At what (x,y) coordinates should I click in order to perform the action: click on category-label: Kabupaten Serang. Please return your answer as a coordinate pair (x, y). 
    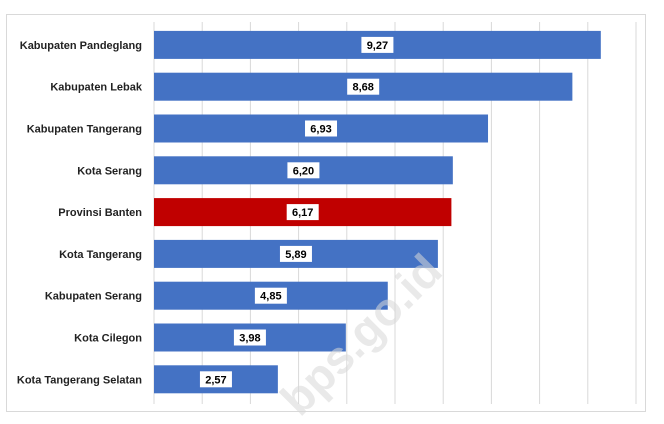
    Looking at the image, I should click on (93, 297).